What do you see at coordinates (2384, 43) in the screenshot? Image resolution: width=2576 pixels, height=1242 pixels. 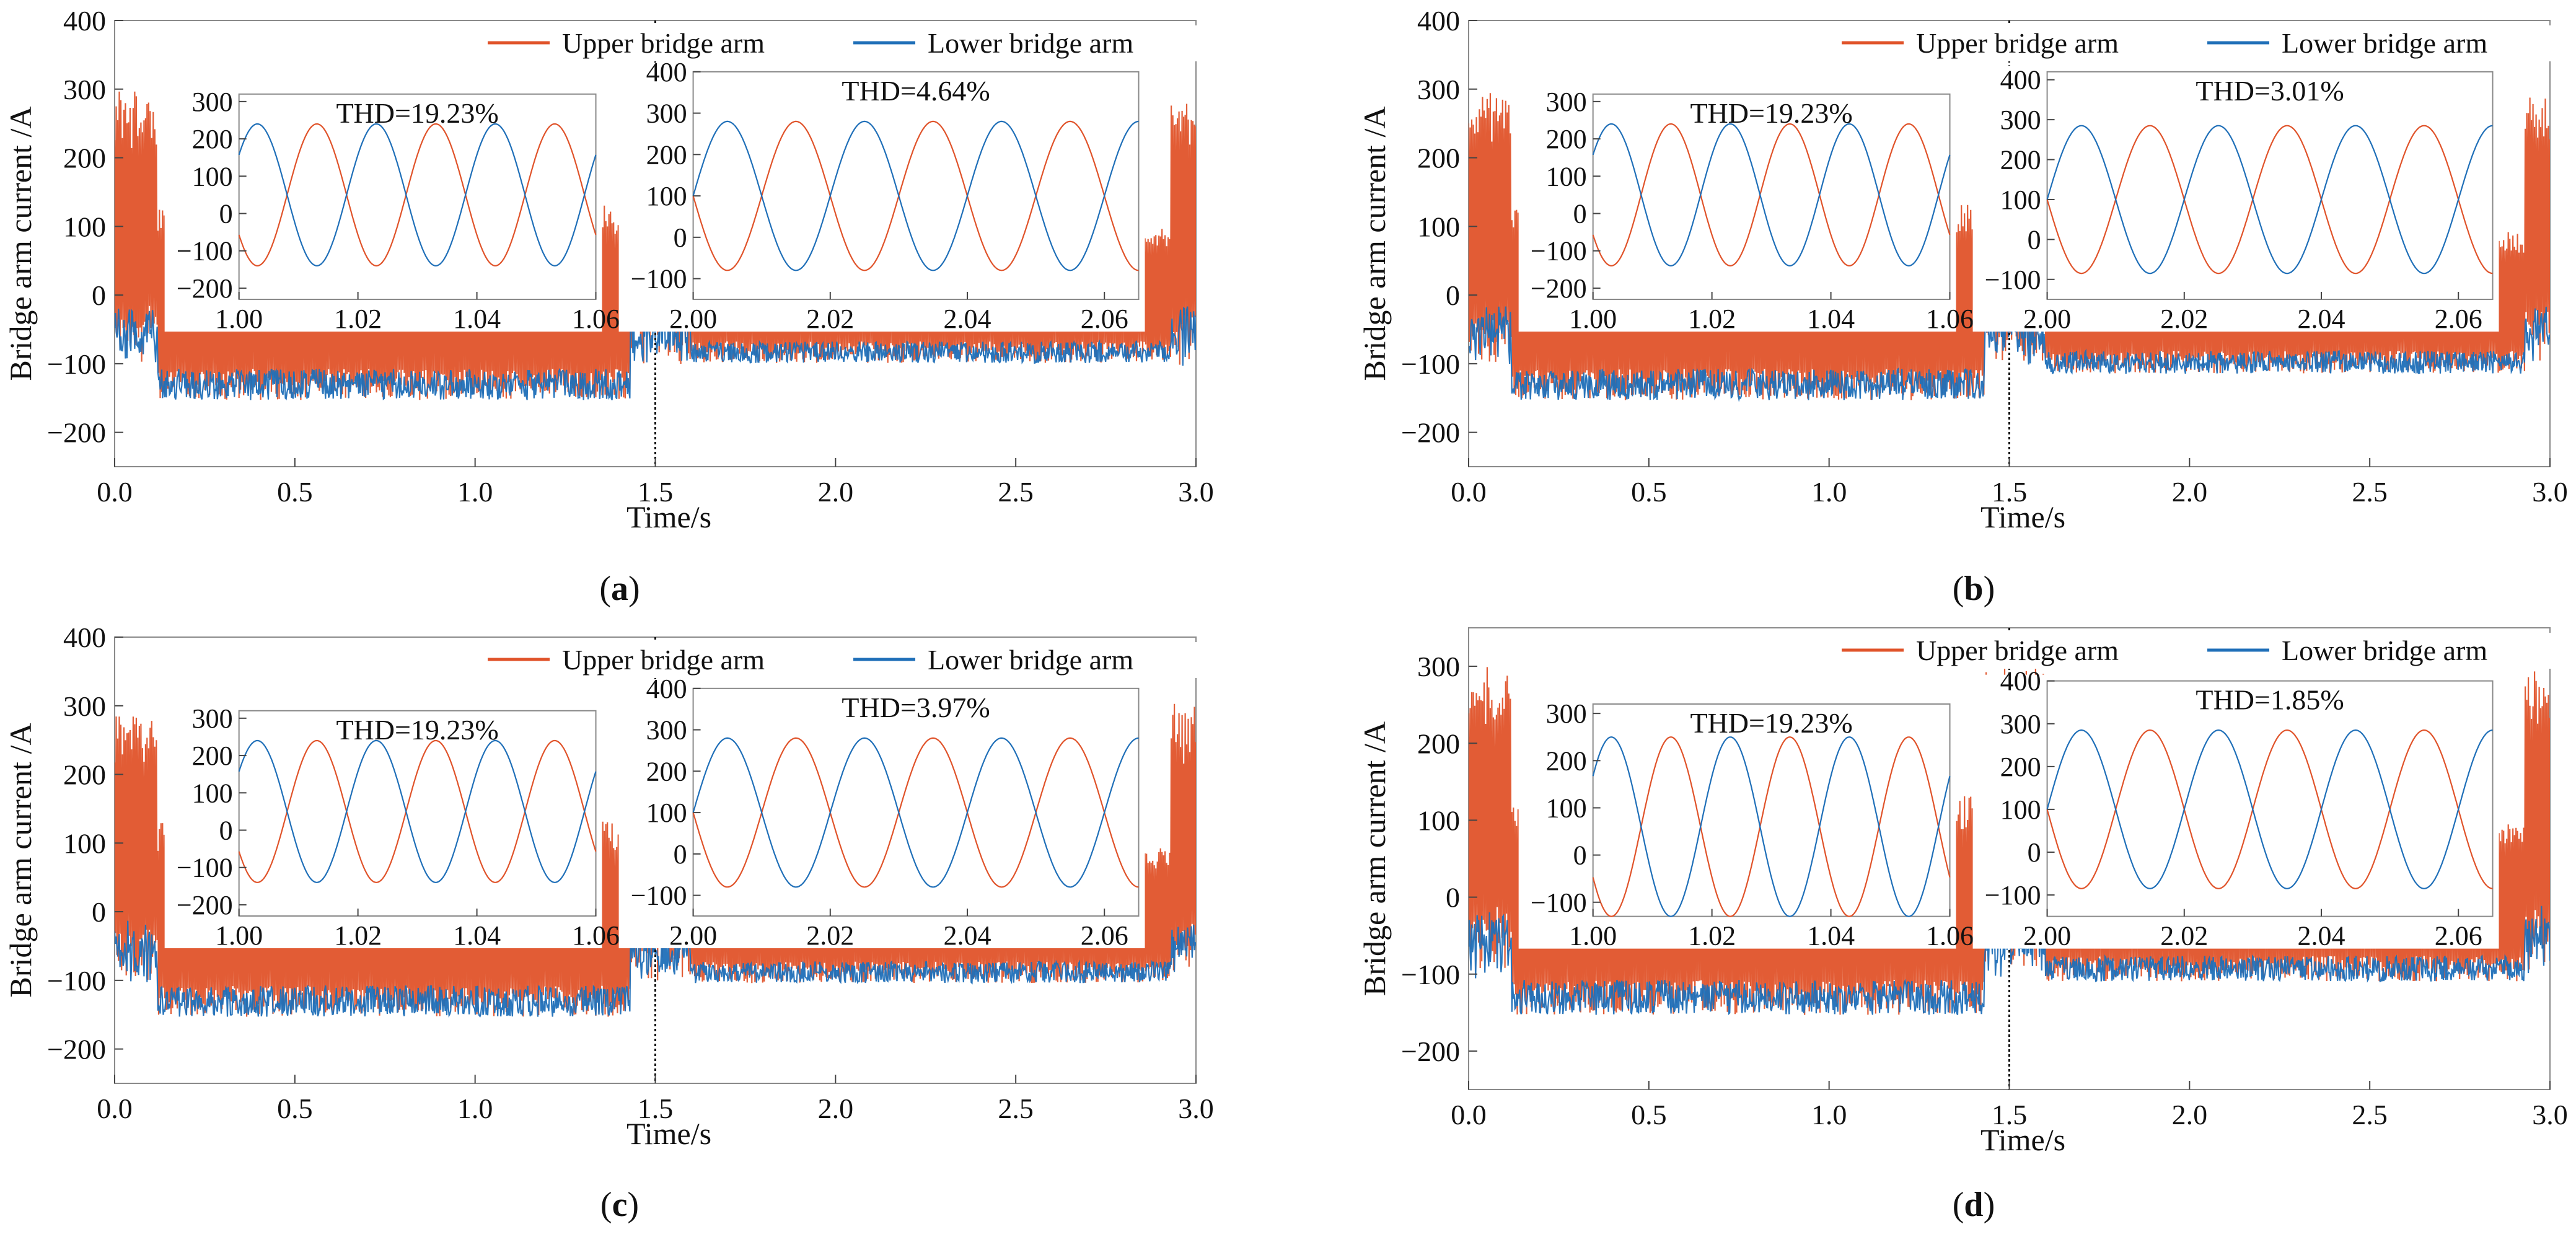 I see `legend-label-lower: Lower bridge arm` at bounding box center [2384, 43].